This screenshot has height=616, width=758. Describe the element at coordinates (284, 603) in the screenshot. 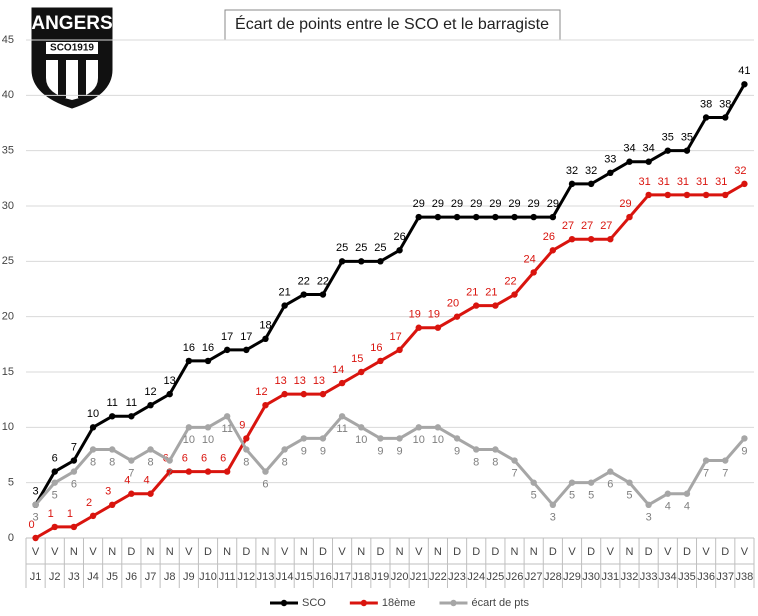

I see `legend-marker` at that location.